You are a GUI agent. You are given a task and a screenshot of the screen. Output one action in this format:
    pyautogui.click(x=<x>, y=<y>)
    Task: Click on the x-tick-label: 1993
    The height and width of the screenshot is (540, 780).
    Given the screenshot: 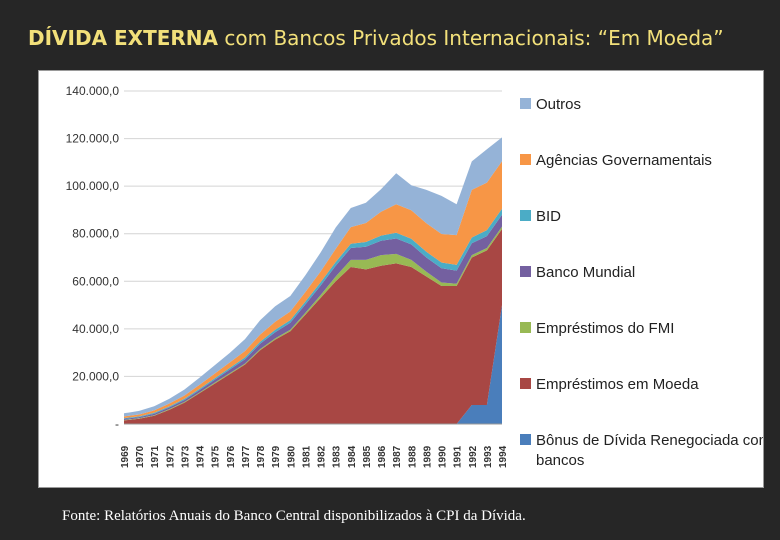 What is the action you would take?
    pyautogui.click(x=488, y=456)
    